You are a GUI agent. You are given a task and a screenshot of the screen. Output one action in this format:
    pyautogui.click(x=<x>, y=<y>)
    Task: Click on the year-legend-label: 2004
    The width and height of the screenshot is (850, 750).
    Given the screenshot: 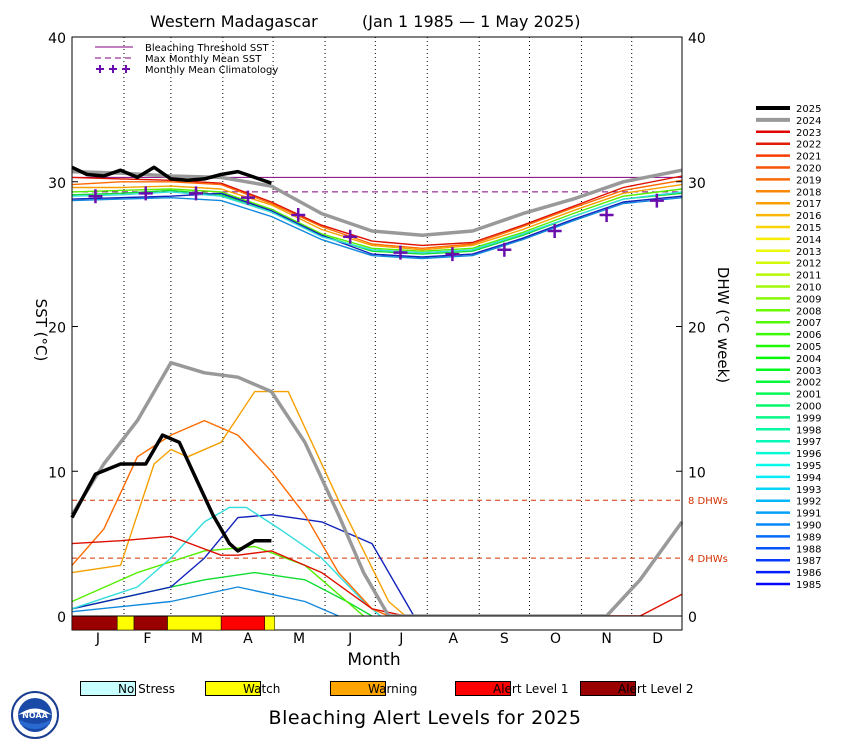 What is the action you would take?
    pyautogui.click(x=808, y=359)
    